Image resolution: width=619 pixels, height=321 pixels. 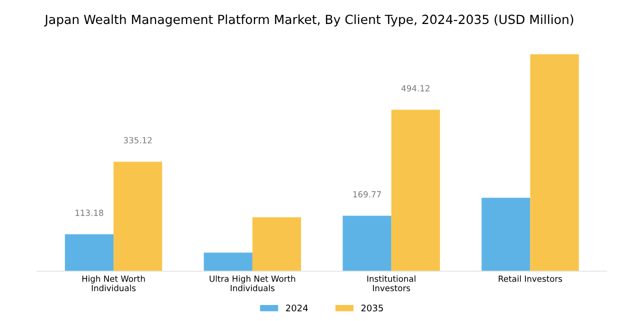 What do you see at coordinates (309, 20) in the screenshot?
I see `chart-title: Japan Wealth Management Platform Market, By Client Type, 2024-2035 (USD Million)` at bounding box center [309, 20].